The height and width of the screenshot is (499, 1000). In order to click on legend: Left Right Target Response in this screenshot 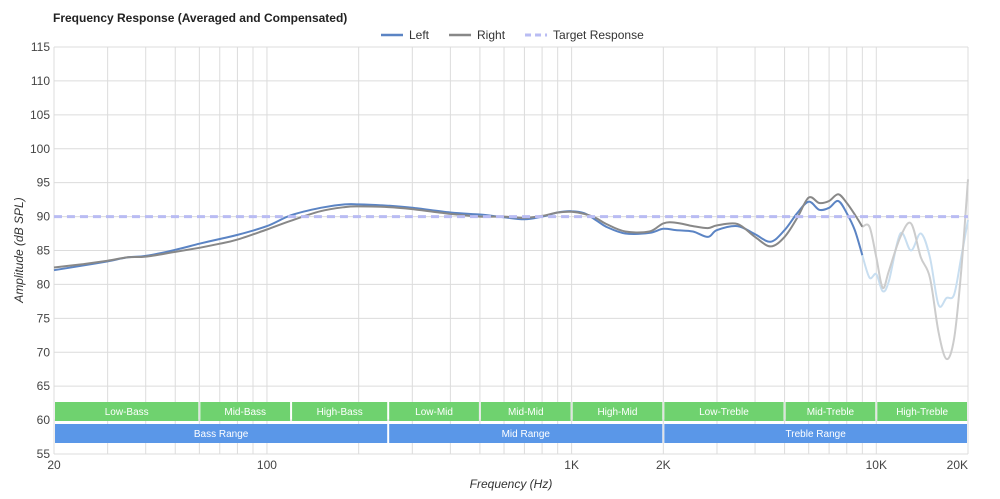, I will do `click(512, 35)`.